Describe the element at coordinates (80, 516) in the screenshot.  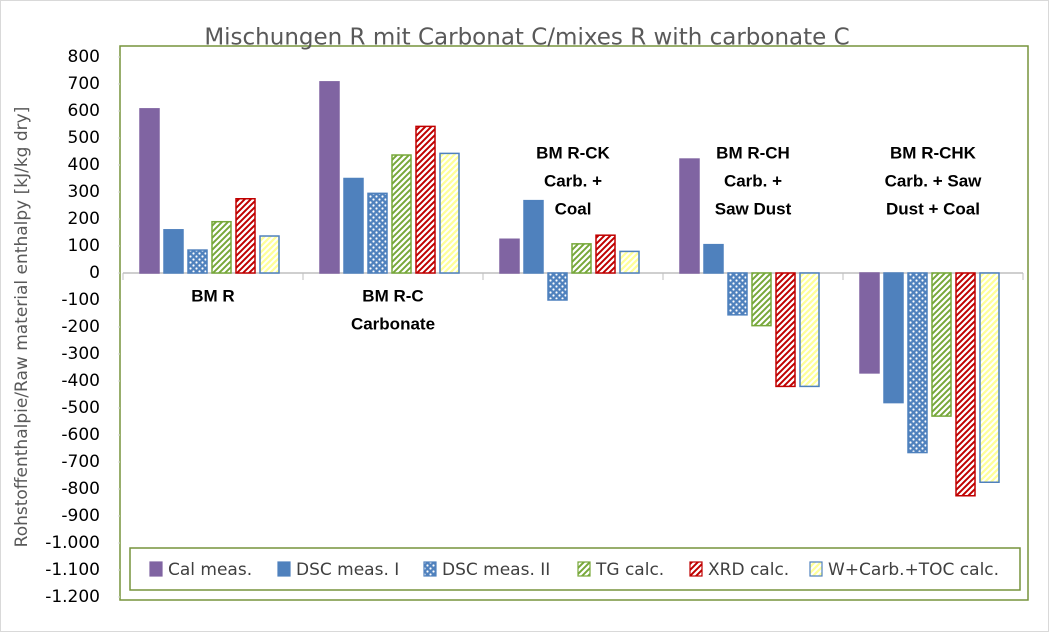
I see `y-tick-label: -900` at that location.